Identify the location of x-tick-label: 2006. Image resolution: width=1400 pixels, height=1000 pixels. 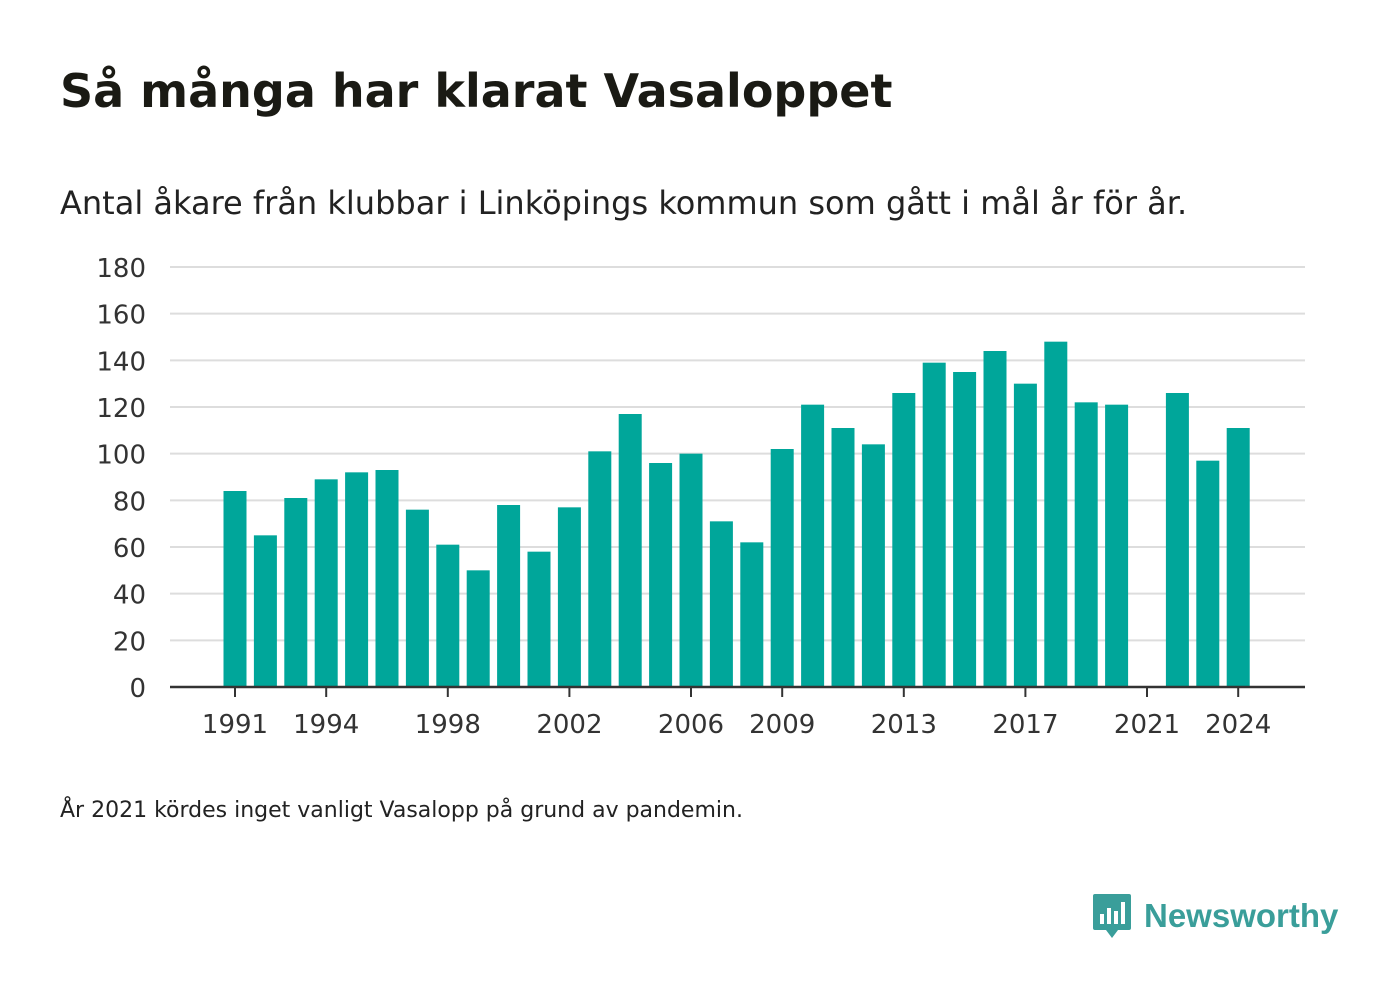
(691, 725).